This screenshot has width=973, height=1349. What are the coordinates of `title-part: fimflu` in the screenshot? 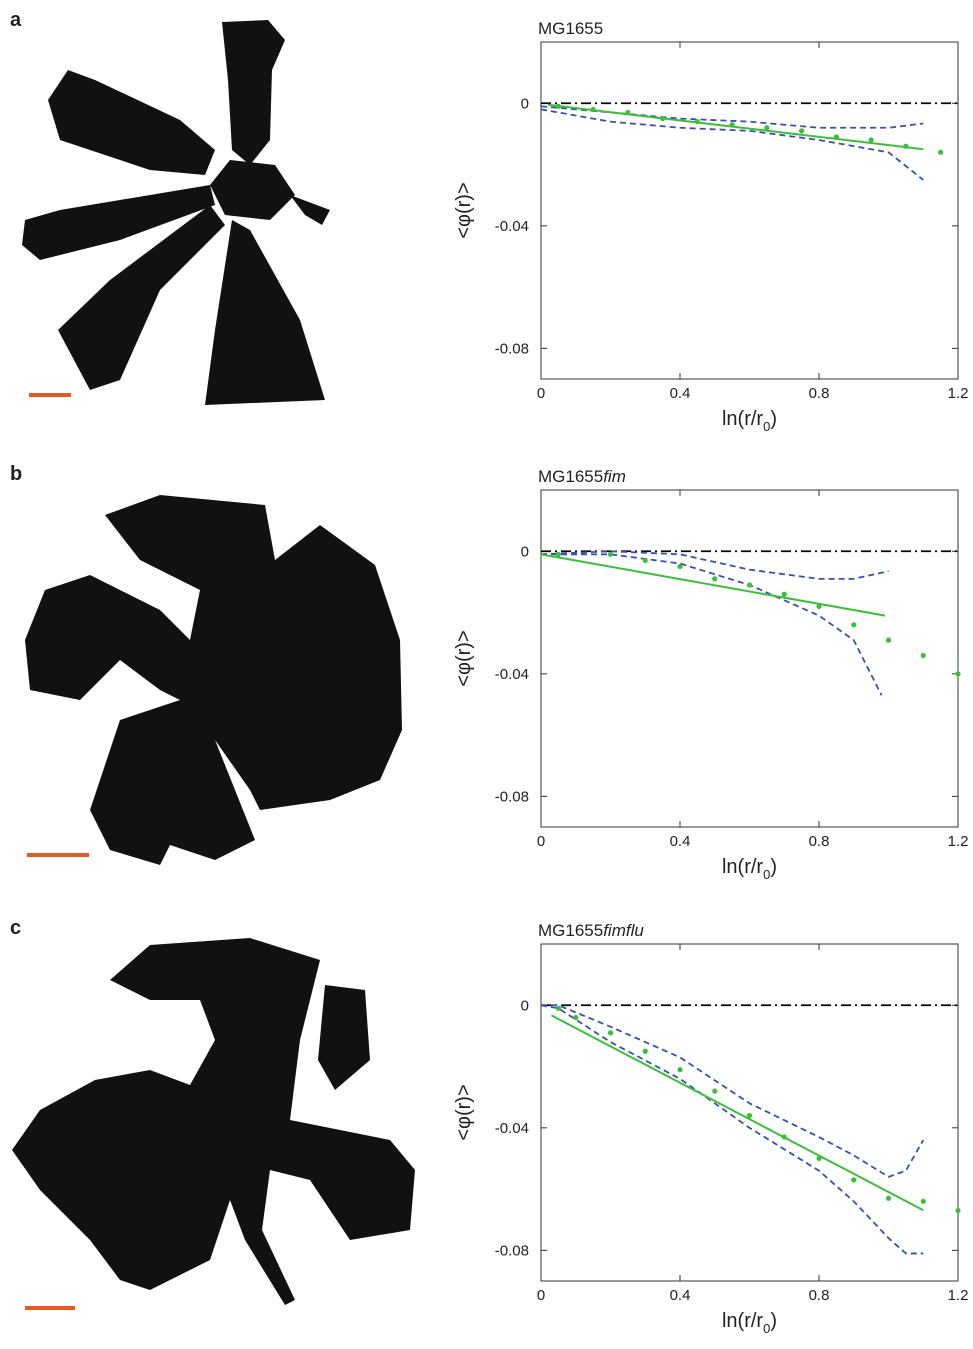 It's located at (623, 930).